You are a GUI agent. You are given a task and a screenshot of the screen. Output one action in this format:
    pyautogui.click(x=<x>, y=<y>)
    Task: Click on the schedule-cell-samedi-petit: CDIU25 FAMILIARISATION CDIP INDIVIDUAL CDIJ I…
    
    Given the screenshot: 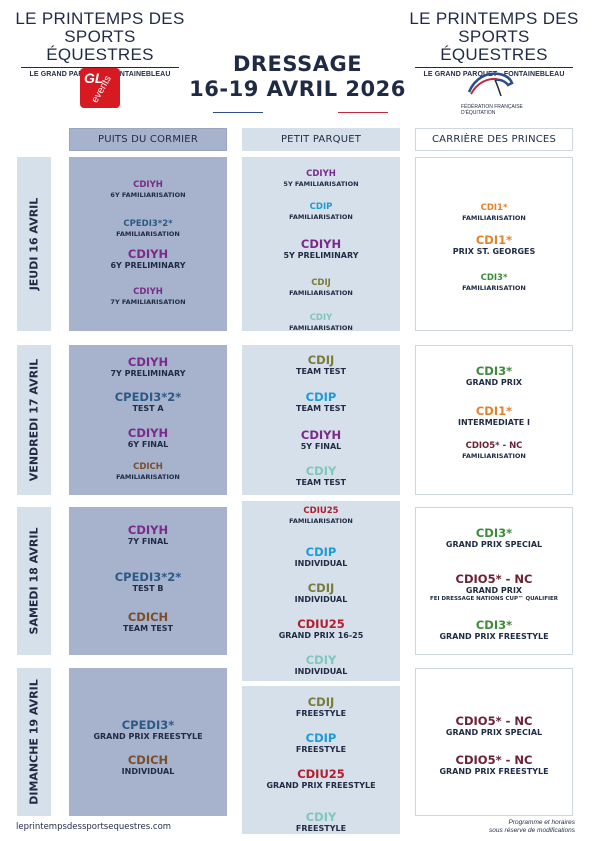 What is the action you would take?
    pyautogui.click(x=321, y=591)
    